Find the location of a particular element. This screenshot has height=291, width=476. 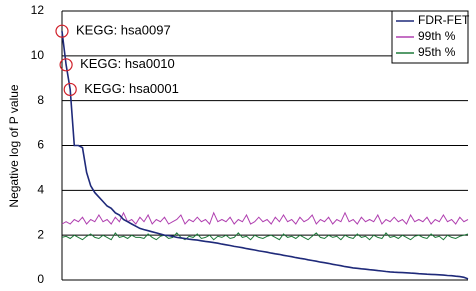

y-tick-label: 6 is located at coordinates (40, 145).